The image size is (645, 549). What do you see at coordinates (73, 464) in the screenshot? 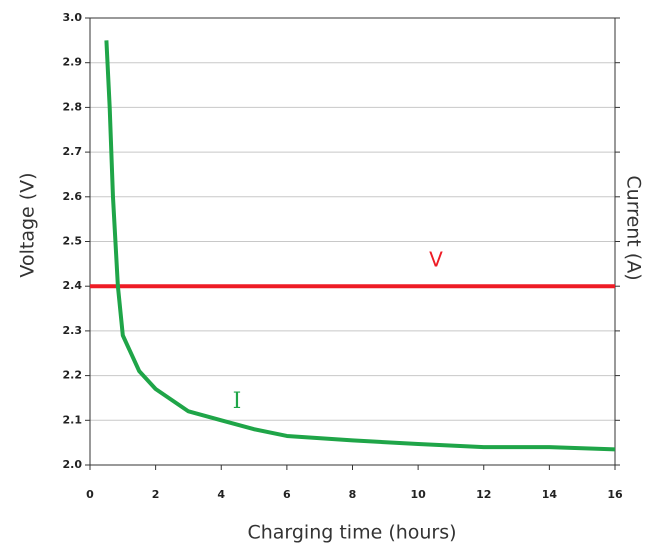
I see `y-tick-label: 2.0` at bounding box center [73, 464].